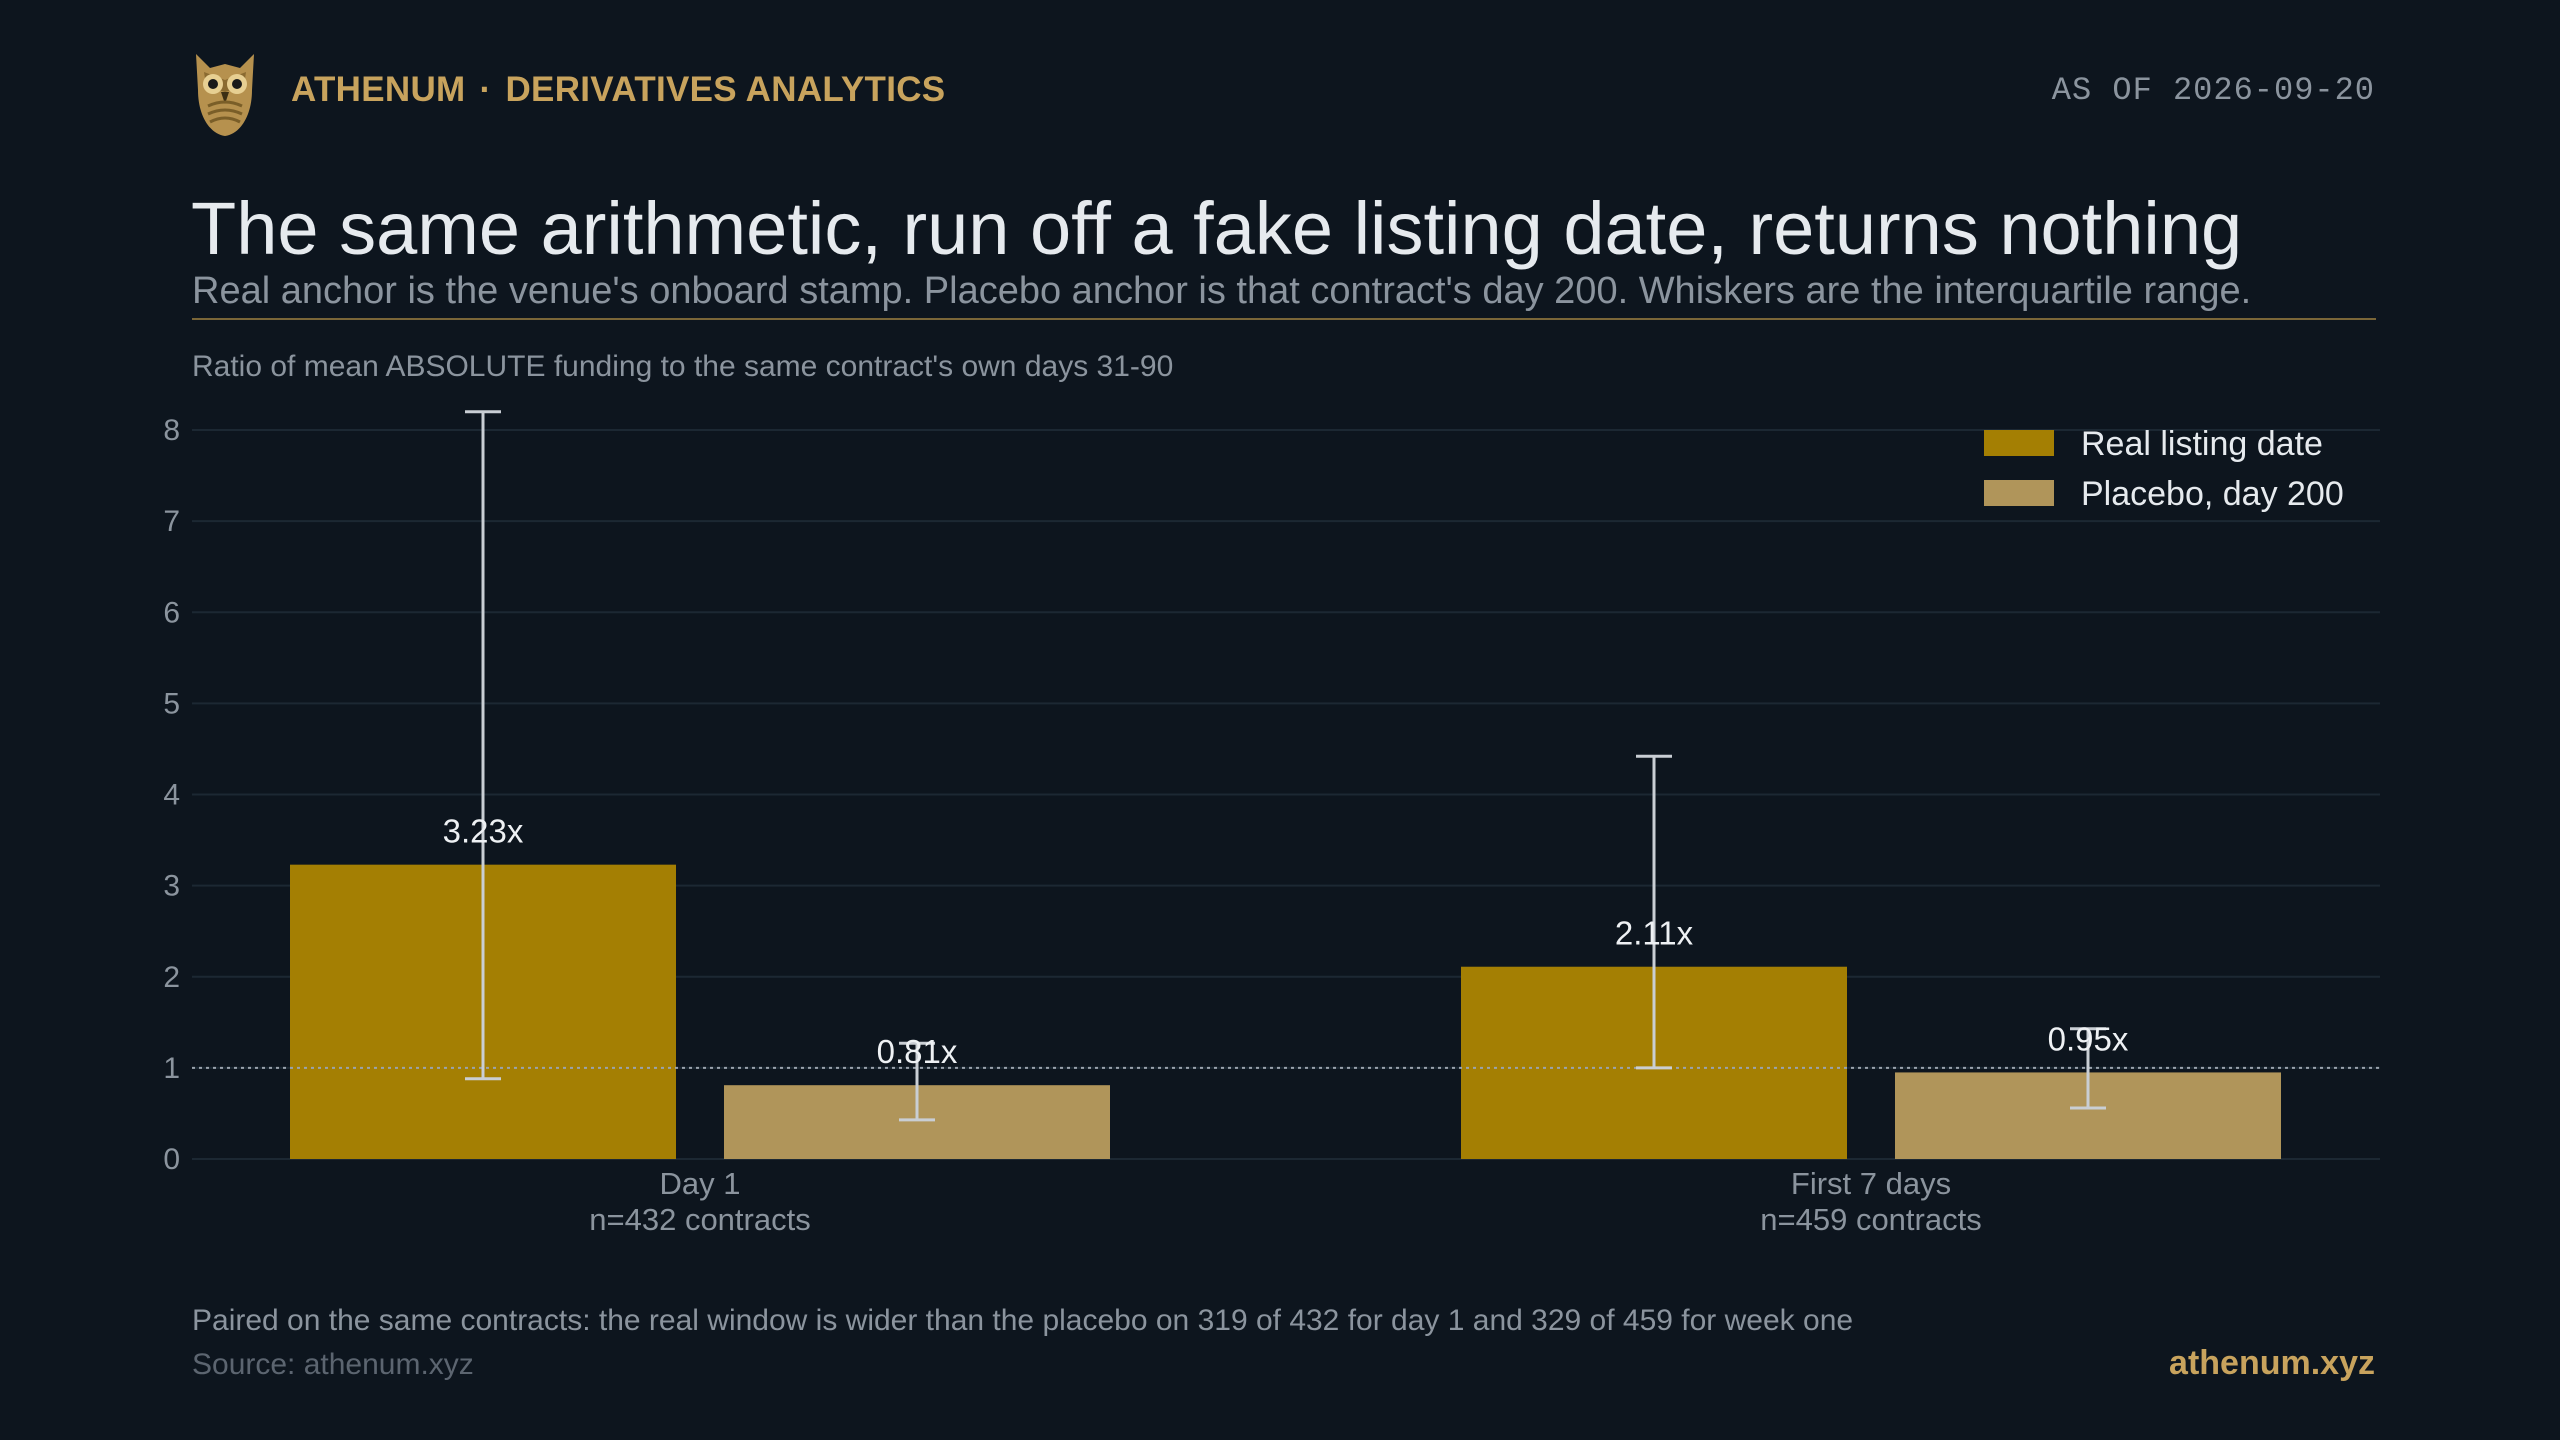 This screenshot has height=1440, width=2560. Describe the element at coordinates (2088, 1038) in the screenshot. I see `data-label: 0.95x` at that location.